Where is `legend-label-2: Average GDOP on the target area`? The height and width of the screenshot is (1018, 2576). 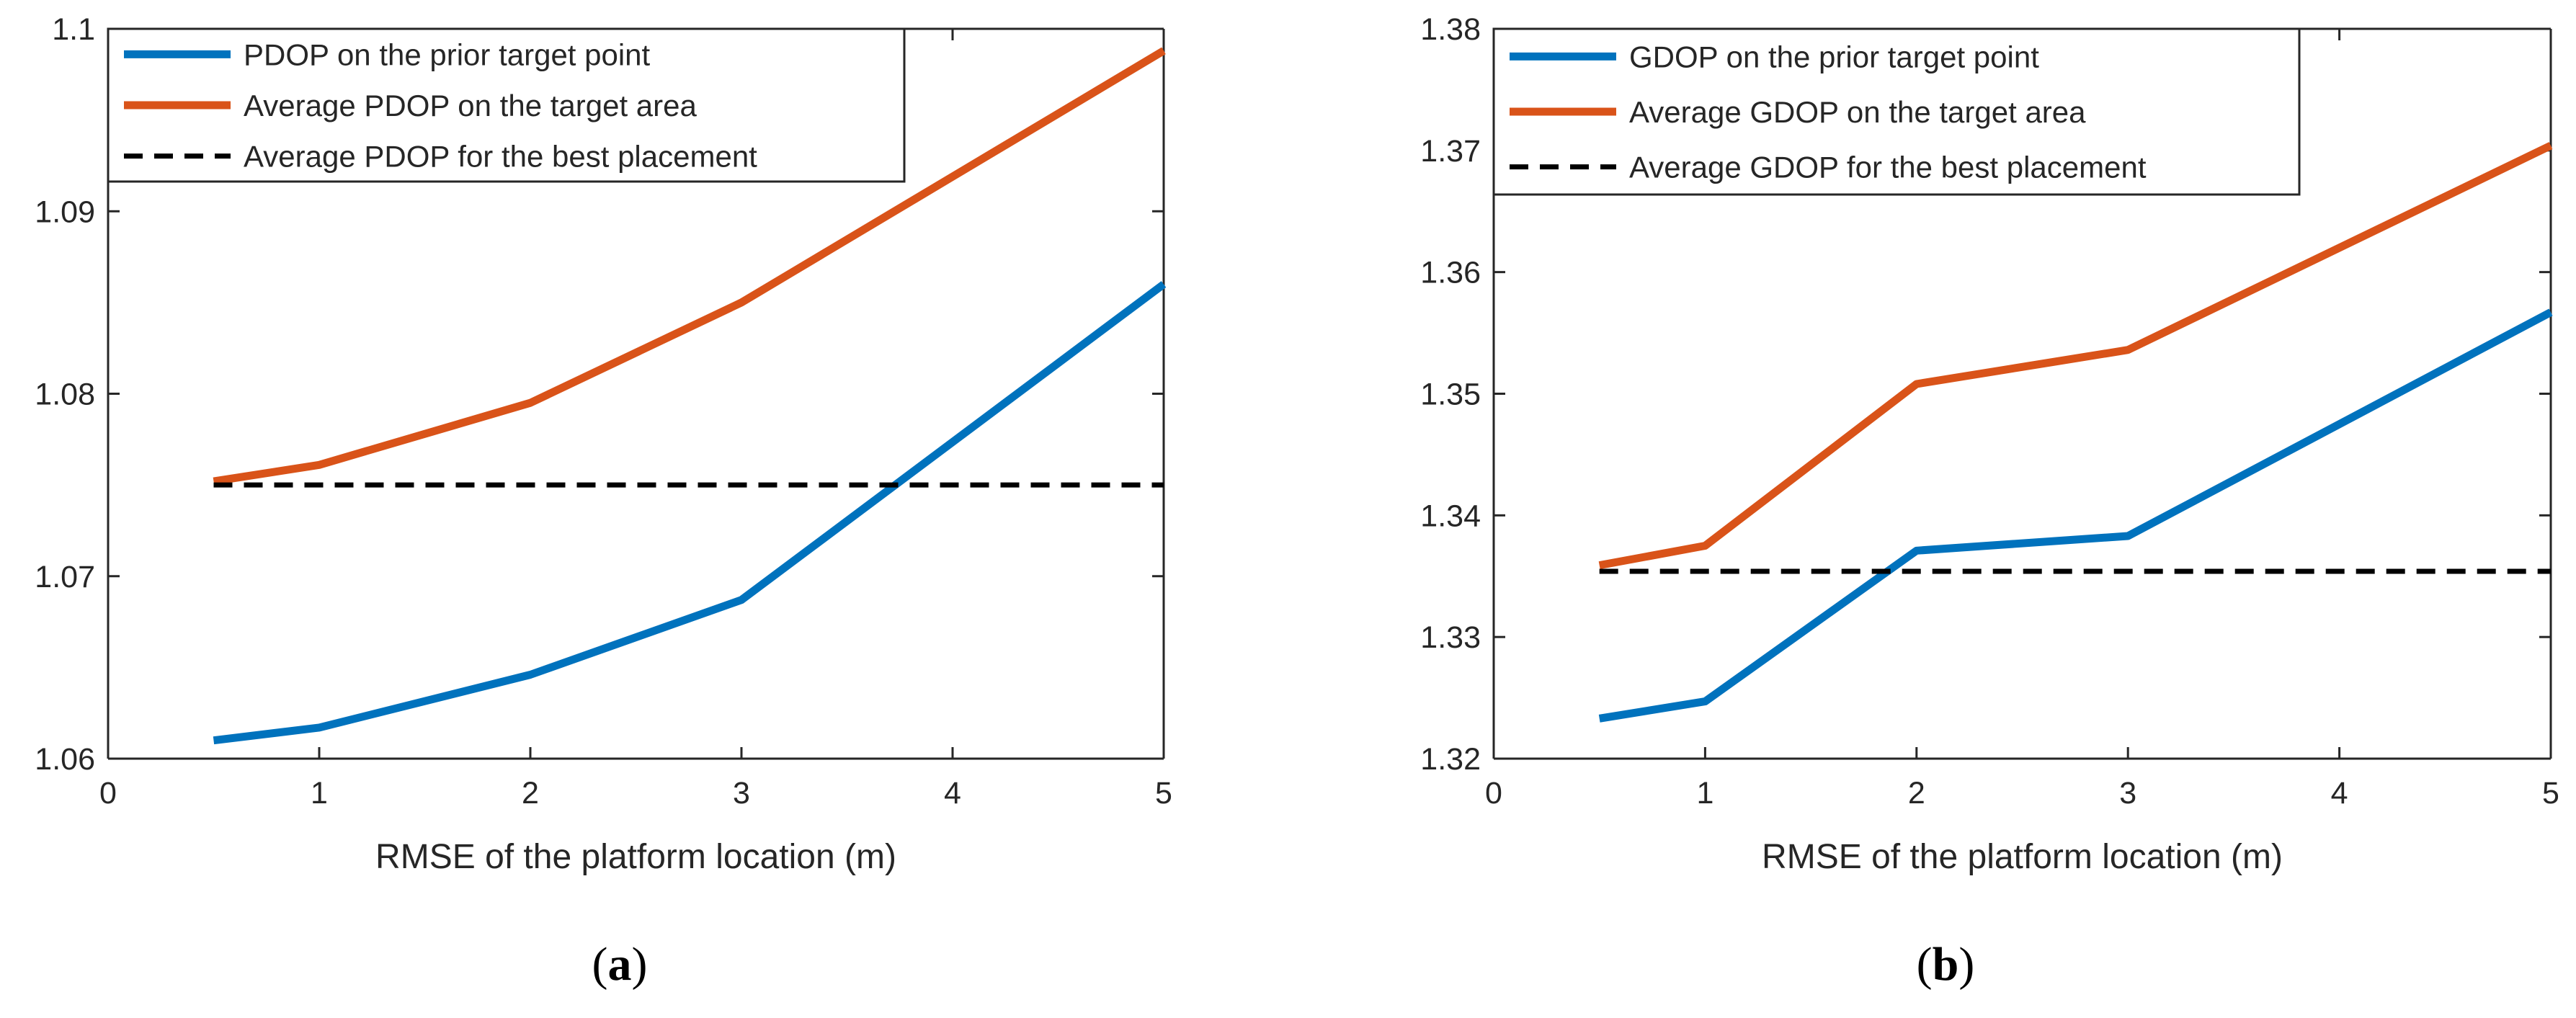 legend-label-2: Average GDOP on the target area is located at coordinates (1857, 112).